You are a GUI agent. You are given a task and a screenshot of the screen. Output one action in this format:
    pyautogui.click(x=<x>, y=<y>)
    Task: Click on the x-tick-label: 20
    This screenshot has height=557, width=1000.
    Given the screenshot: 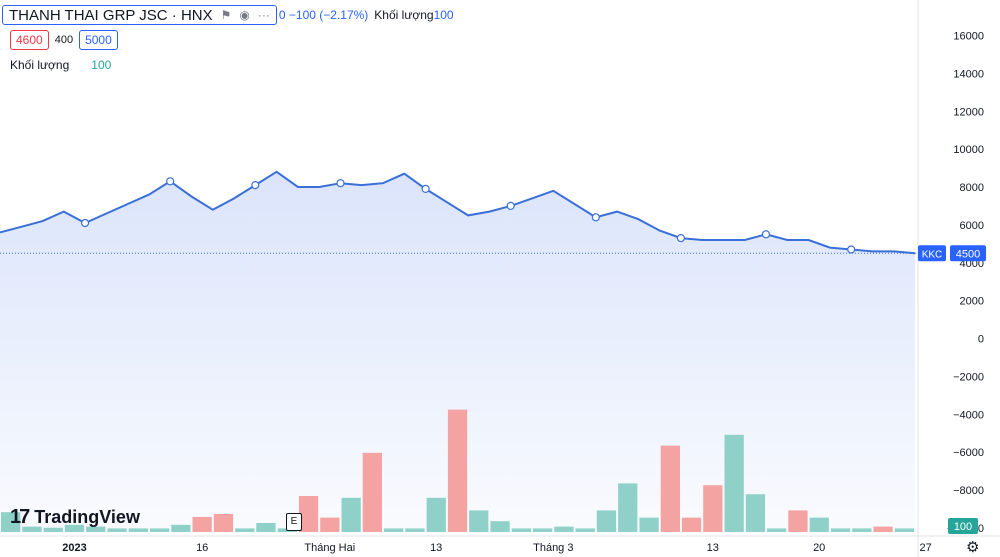 What is the action you would take?
    pyautogui.click(x=819, y=548)
    